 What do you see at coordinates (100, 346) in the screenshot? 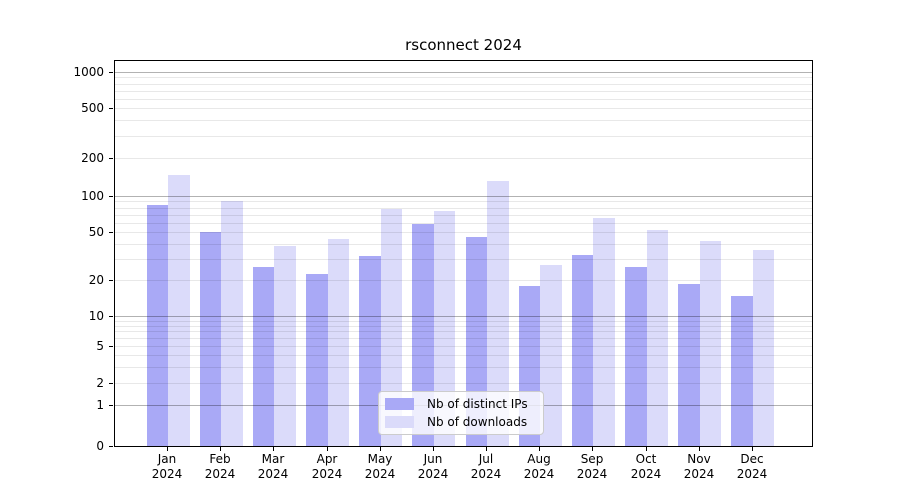
I see `y-axis-tick-label: 5` at bounding box center [100, 346].